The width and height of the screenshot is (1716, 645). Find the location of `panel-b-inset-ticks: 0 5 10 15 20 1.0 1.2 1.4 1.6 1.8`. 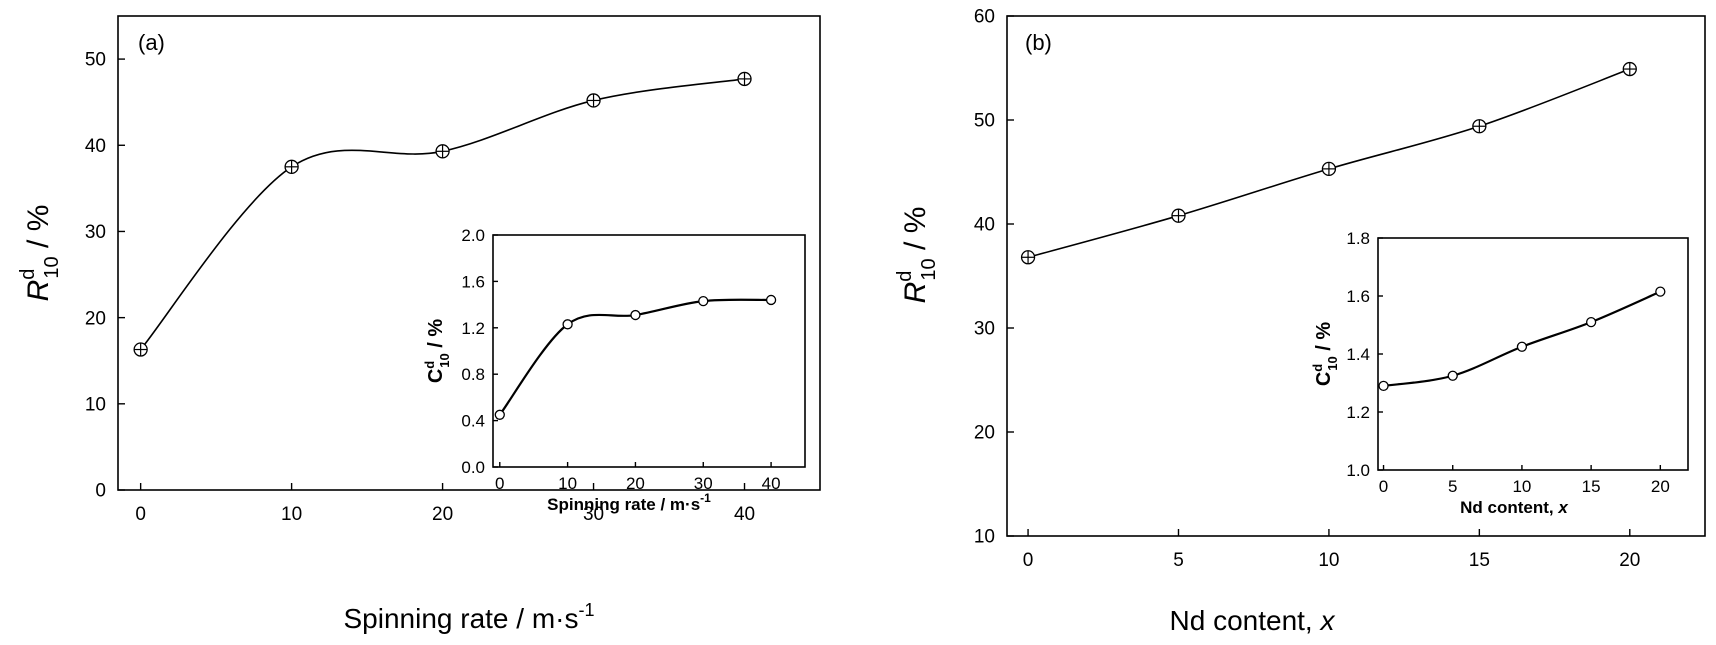

panel-b-inset-ticks: 0 5 10 15 20 1.0 1.2 1.4 1.6 1.8 is located at coordinates (1507, 362).